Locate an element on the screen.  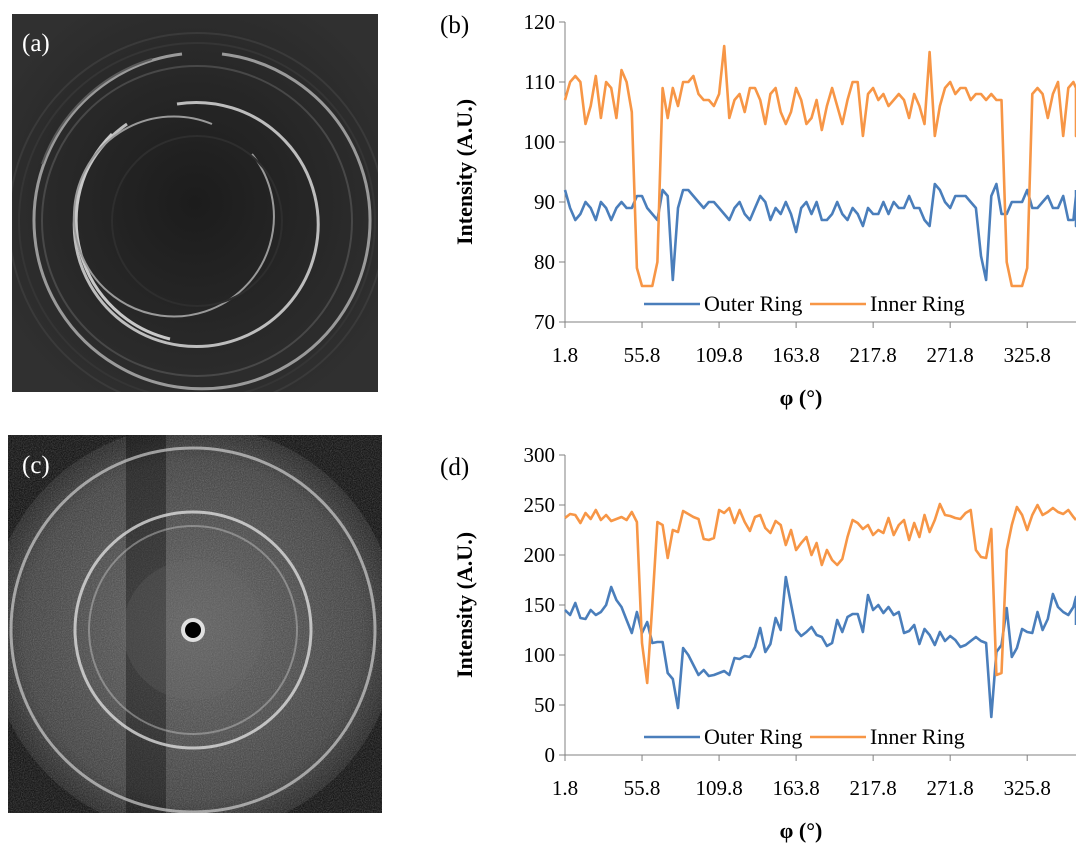
y-tick-label: 300 is located at coordinates (540, 455).